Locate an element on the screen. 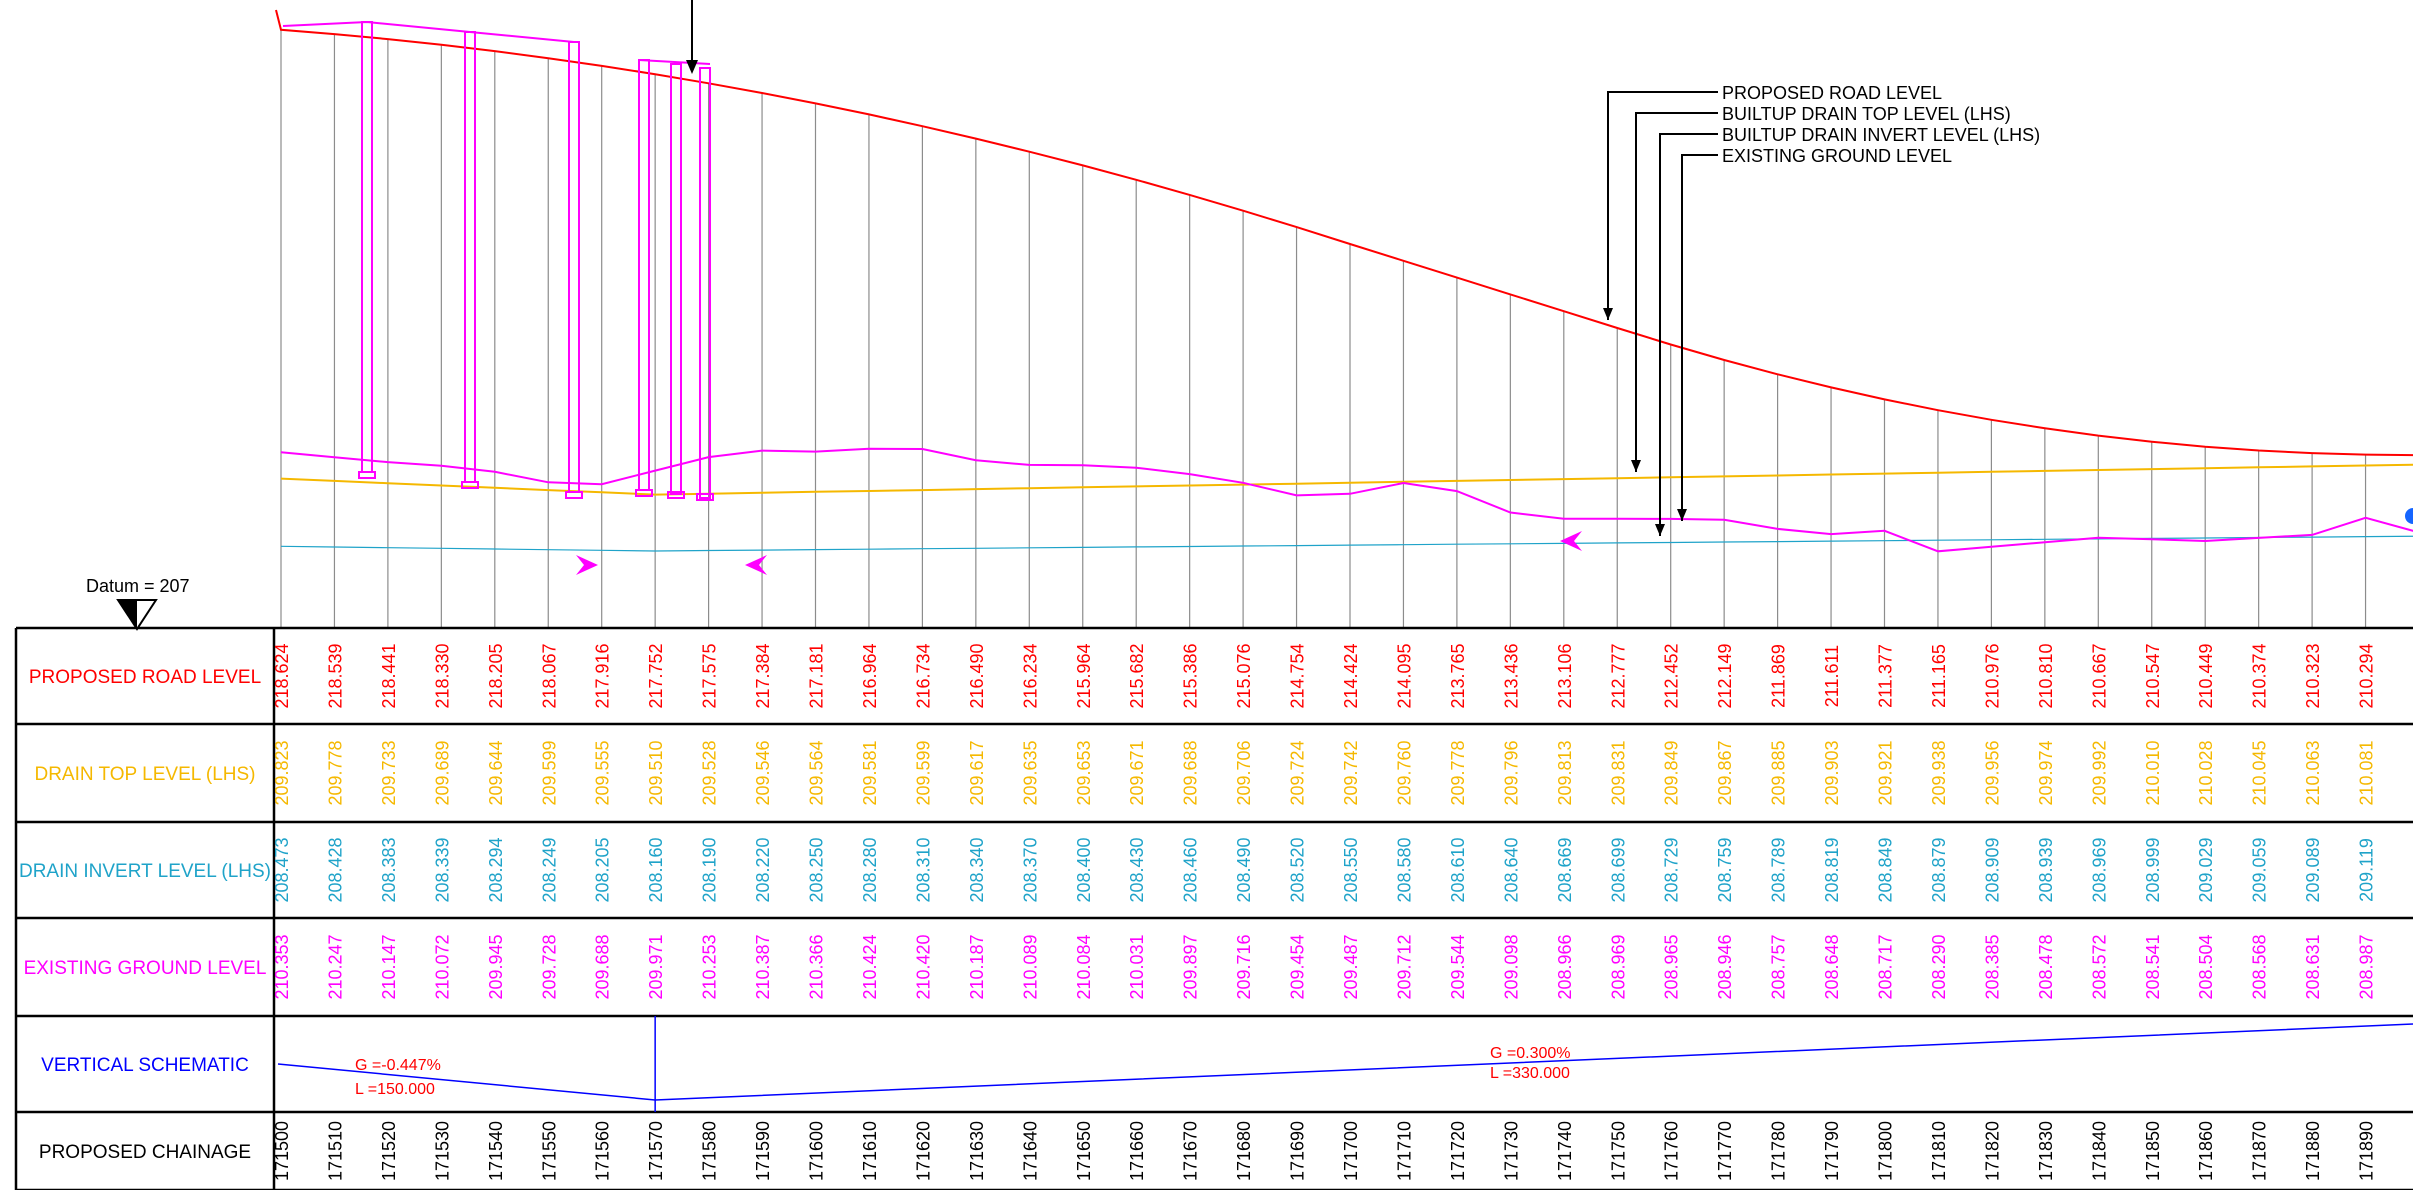 Image resolution: width=2413 pixels, height=1190 pixels. band-value: 209.487 is located at coordinates (1351, 966).